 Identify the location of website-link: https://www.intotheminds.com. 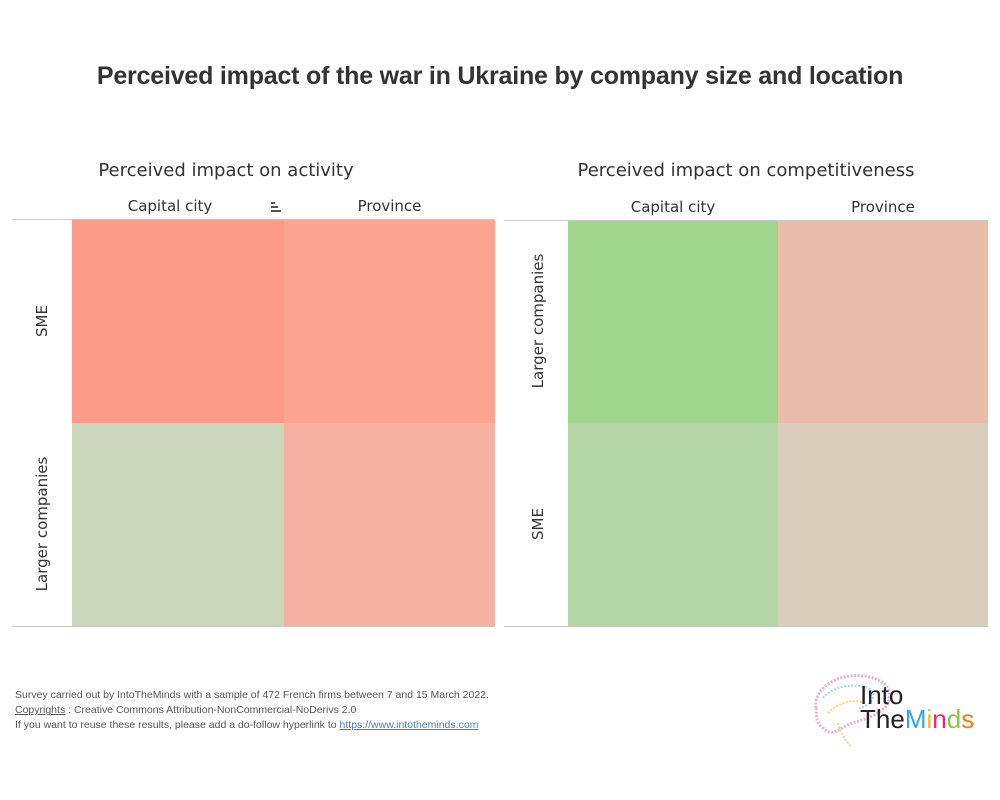
(409, 725).